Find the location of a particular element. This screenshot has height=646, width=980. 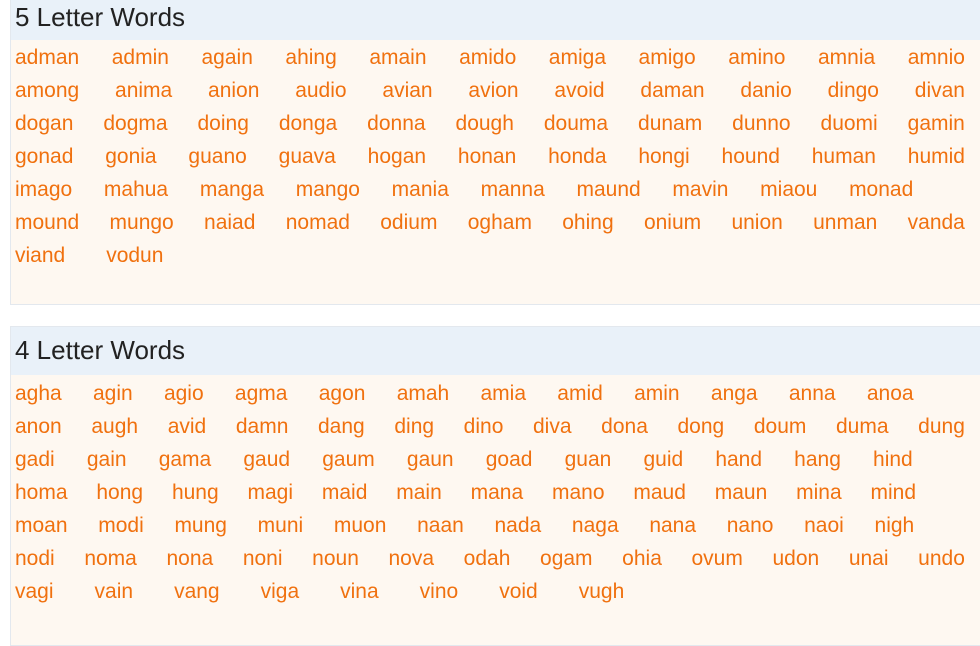

word-link: dang is located at coordinates (341, 426).